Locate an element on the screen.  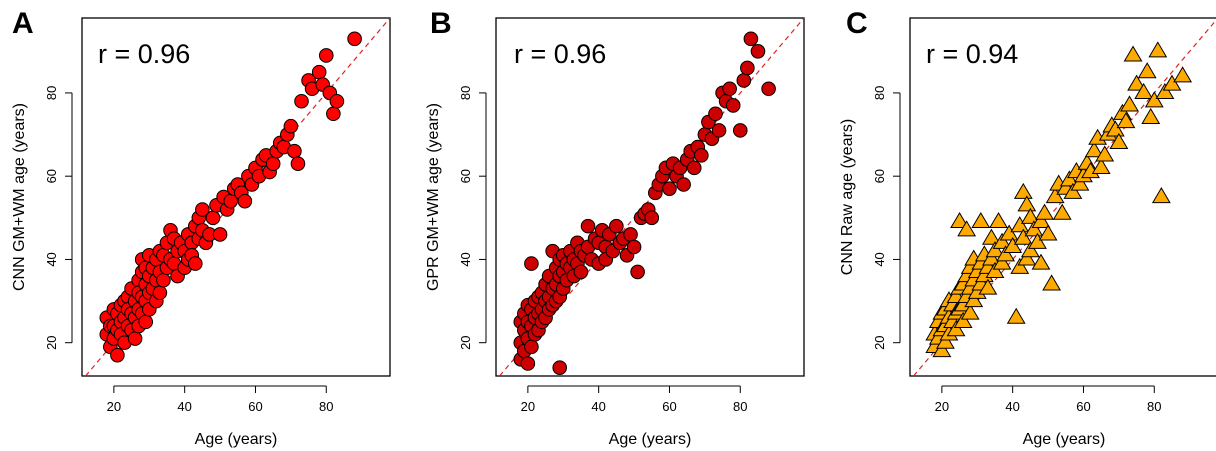
y-tick-label: 20 is located at coordinates (51, 342).